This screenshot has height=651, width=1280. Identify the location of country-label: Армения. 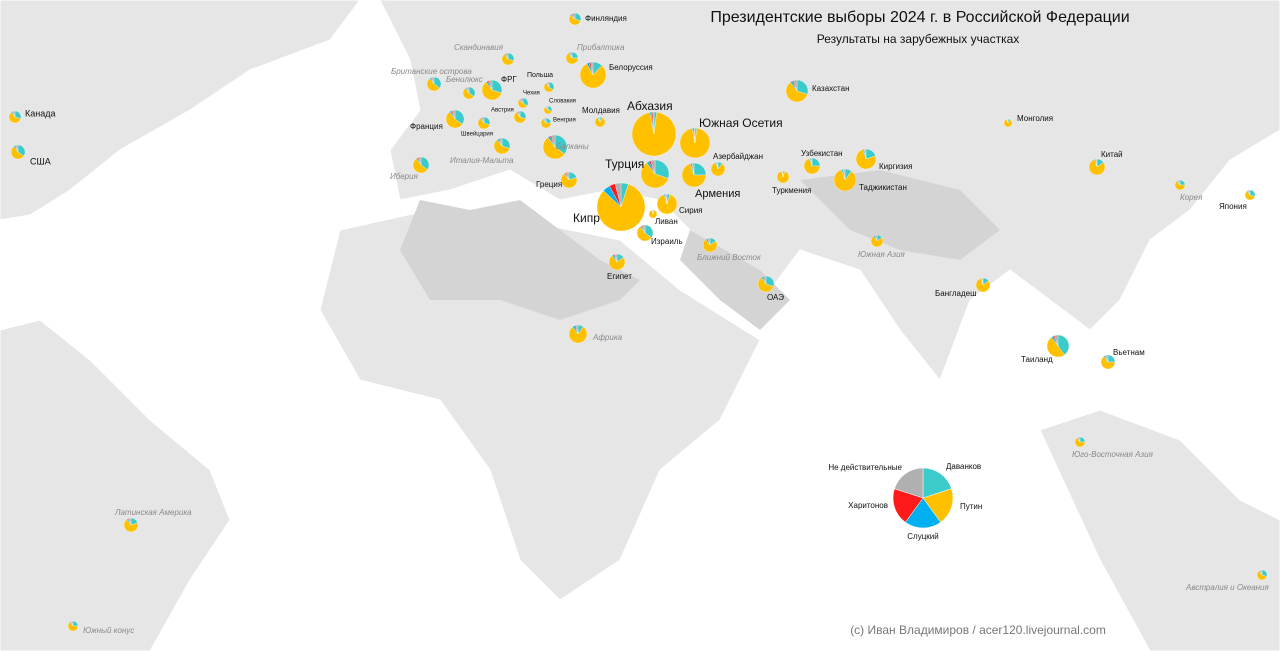
(717, 194).